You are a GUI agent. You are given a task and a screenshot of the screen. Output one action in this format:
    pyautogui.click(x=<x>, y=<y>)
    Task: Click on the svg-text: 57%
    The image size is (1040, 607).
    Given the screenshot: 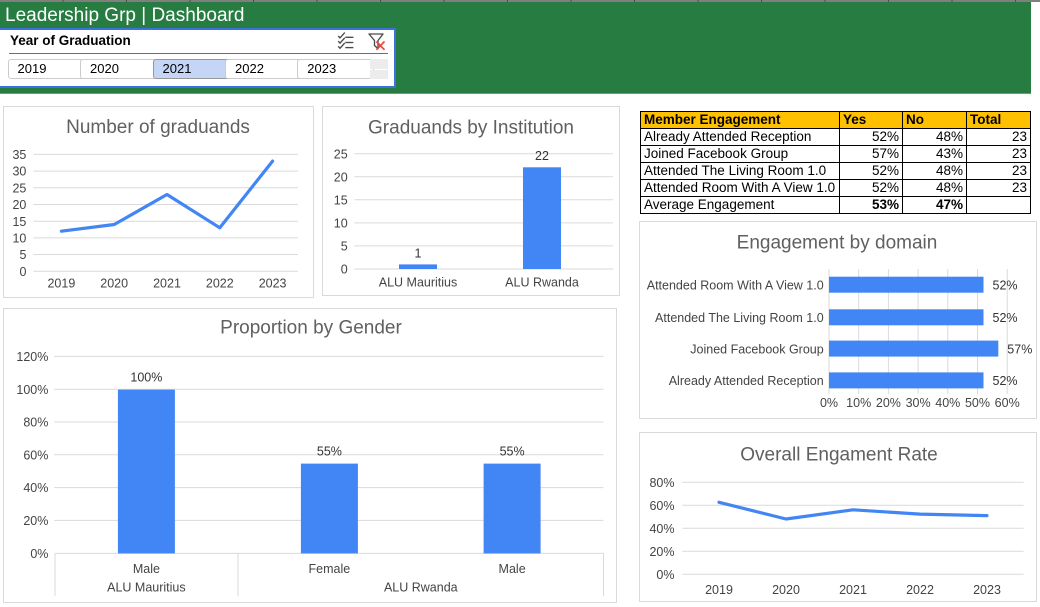 What is the action you would take?
    pyautogui.click(x=1019, y=349)
    